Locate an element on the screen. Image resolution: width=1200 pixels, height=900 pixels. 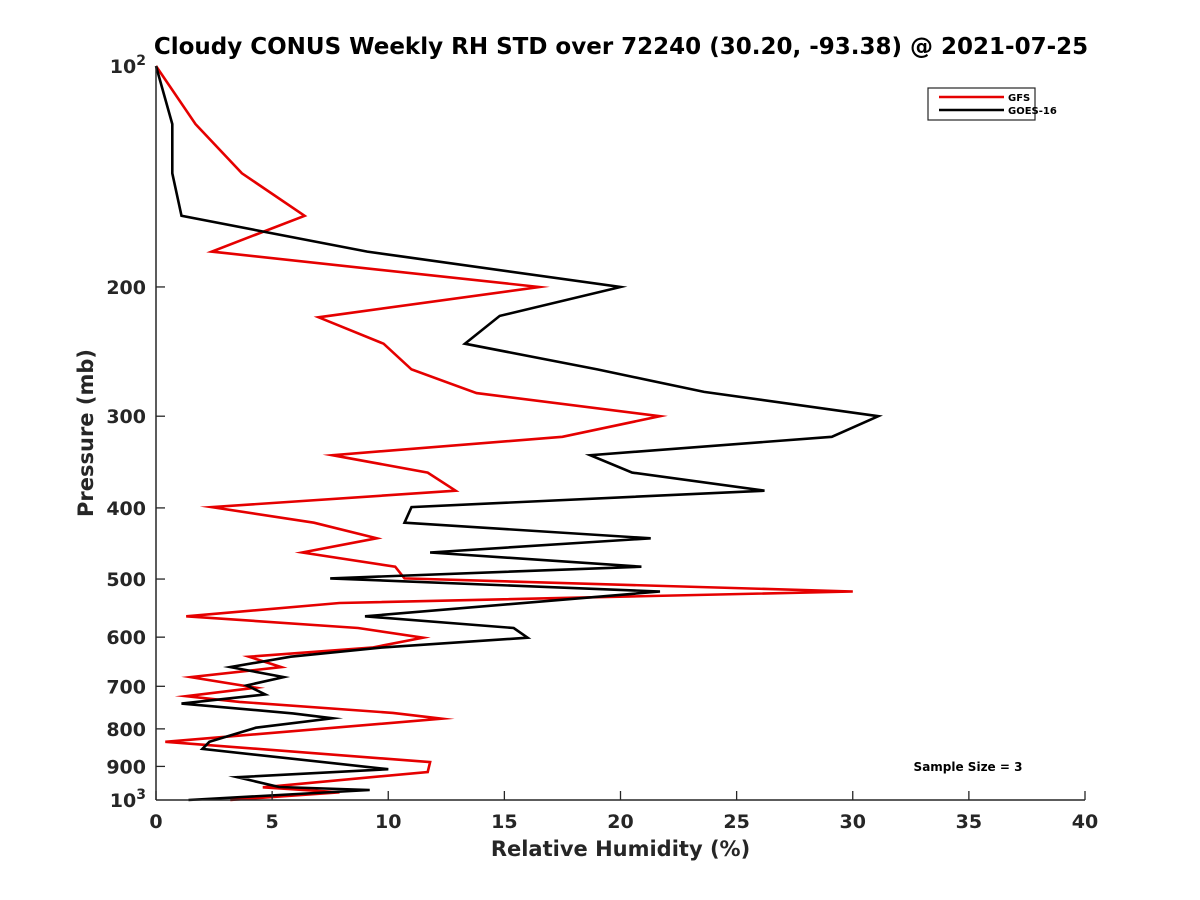
x-ticks: 0 5 10 15 20 25 30 35 40 is located at coordinates (623, 812).